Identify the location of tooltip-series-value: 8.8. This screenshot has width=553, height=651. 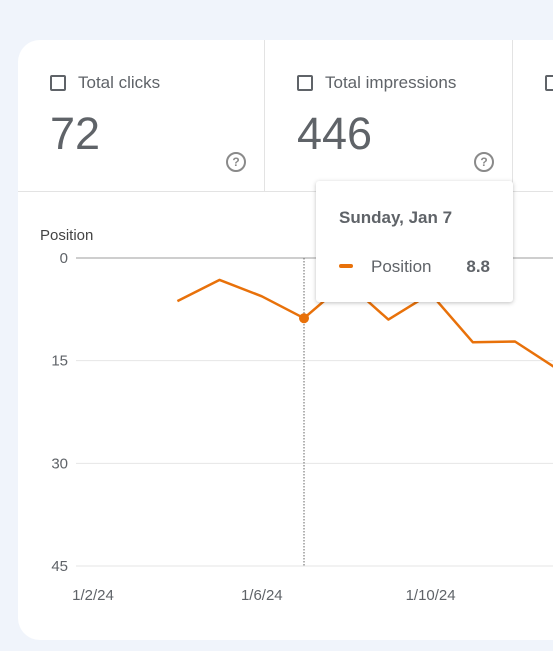
(478, 266).